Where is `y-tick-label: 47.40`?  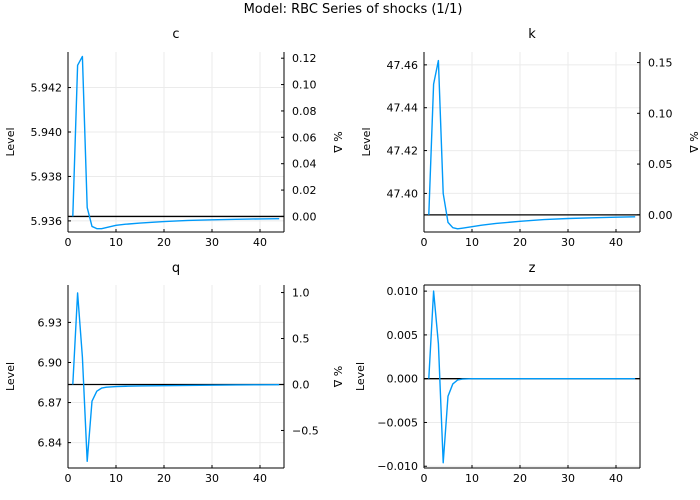
y-tick-label: 47.40 is located at coordinates (403, 193).